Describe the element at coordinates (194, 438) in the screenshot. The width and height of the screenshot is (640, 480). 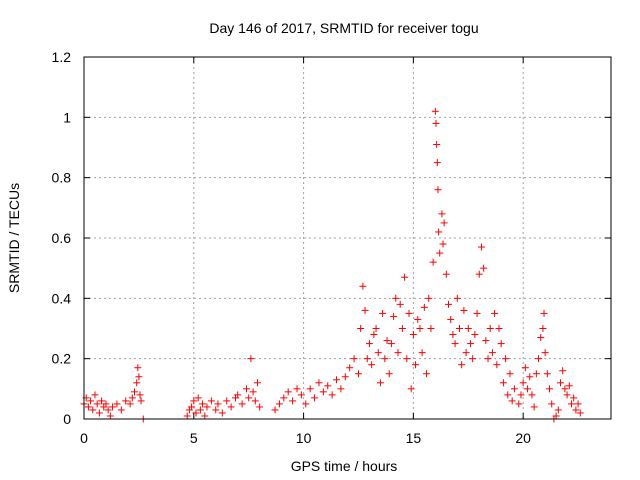
I see `x-tick-label: 5` at that location.